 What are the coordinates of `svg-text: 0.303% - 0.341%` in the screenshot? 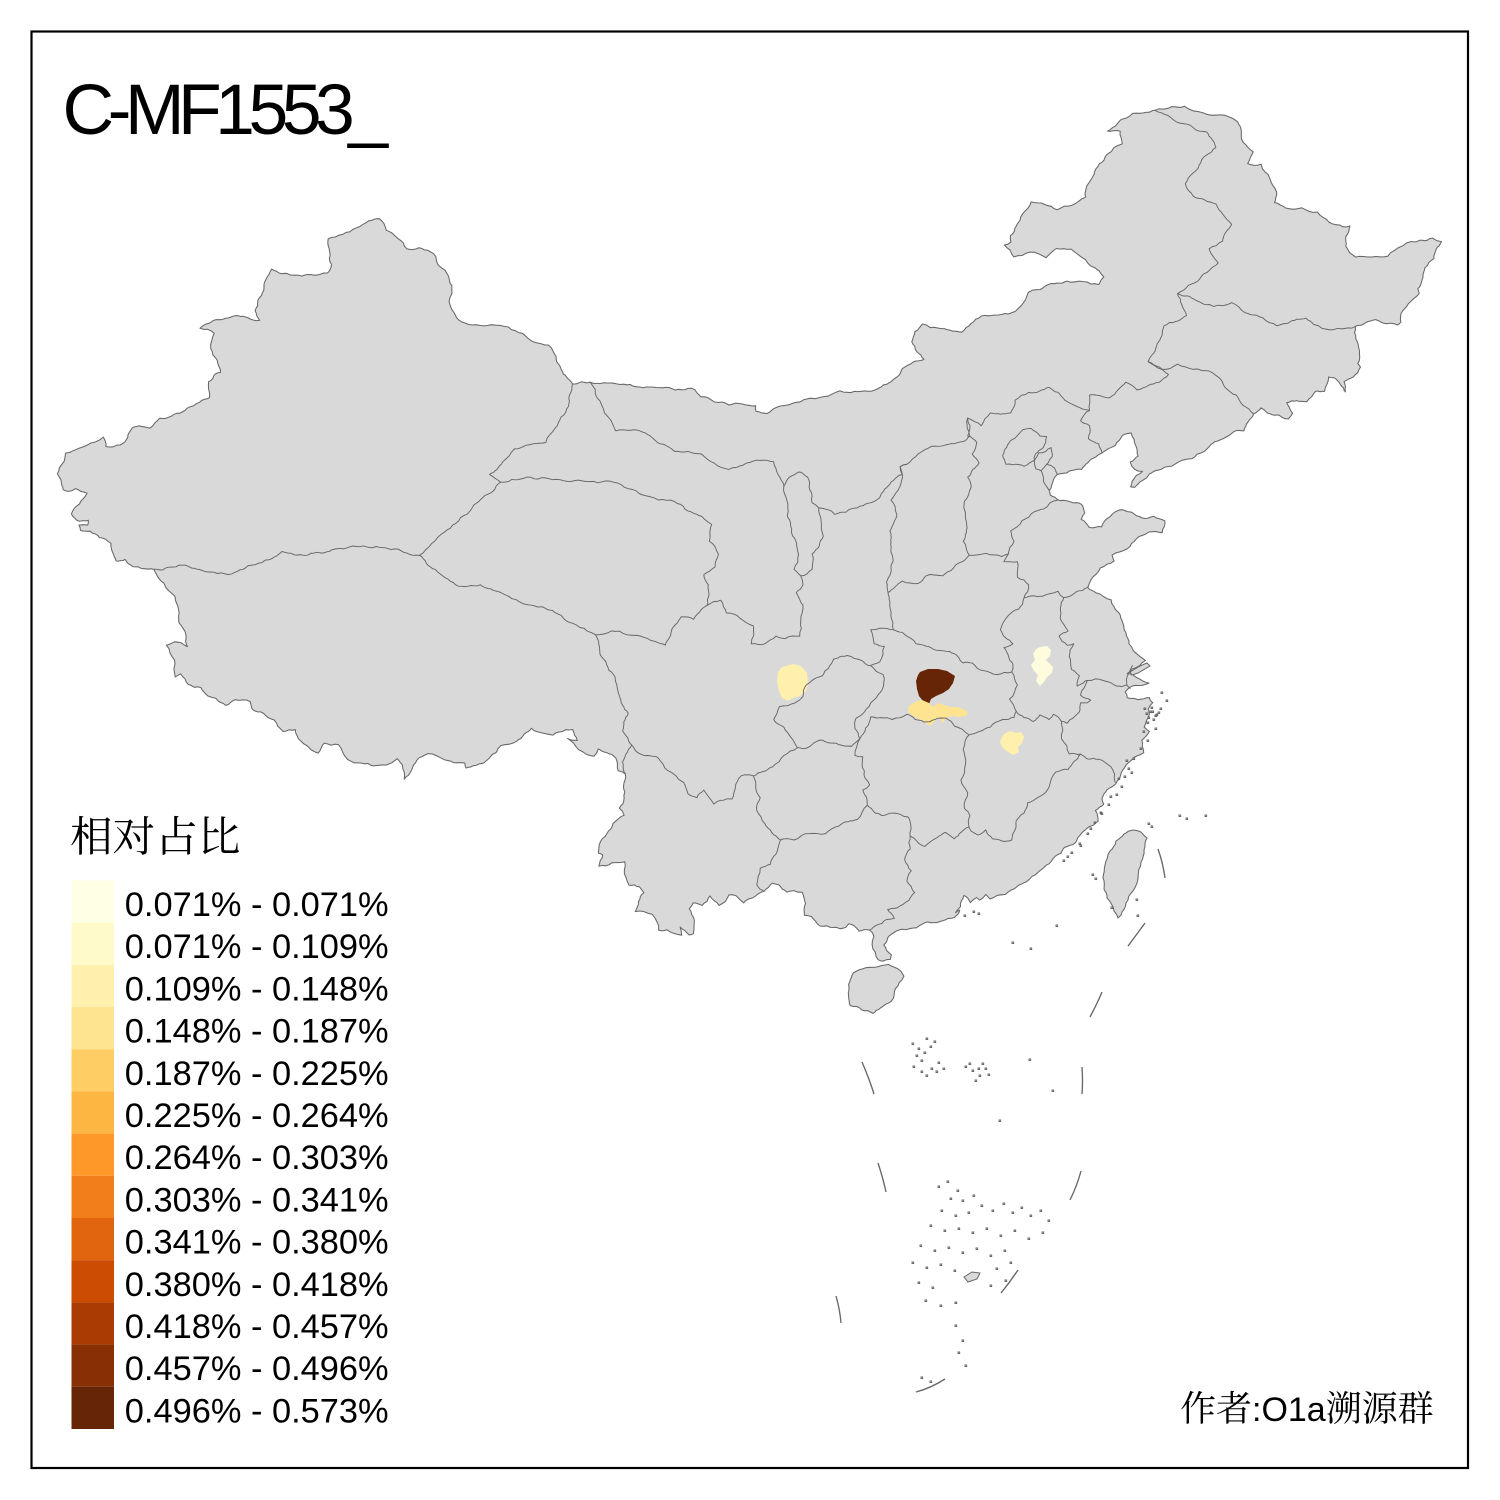 It's located at (257, 1200).